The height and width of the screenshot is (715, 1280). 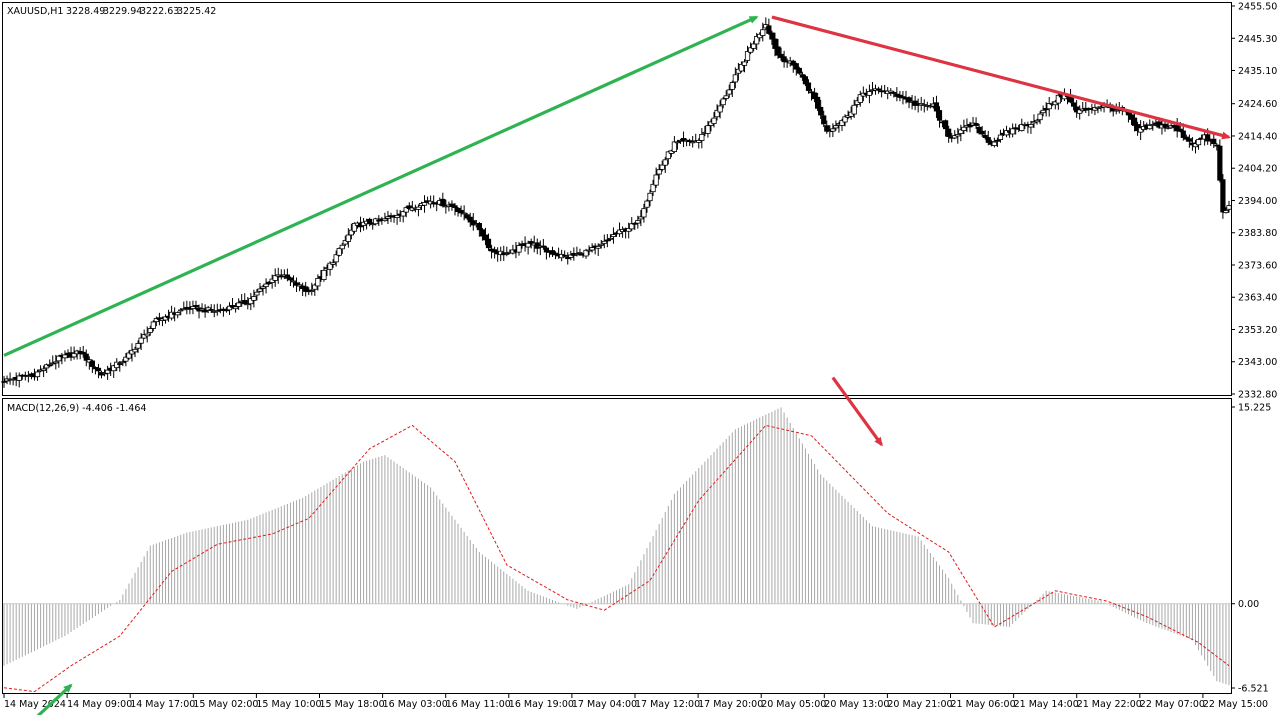 What do you see at coordinates (667, 704) in the screenshot?
I see `x-tick-label: 17 May 12:00` at bounding box center [667, 704].